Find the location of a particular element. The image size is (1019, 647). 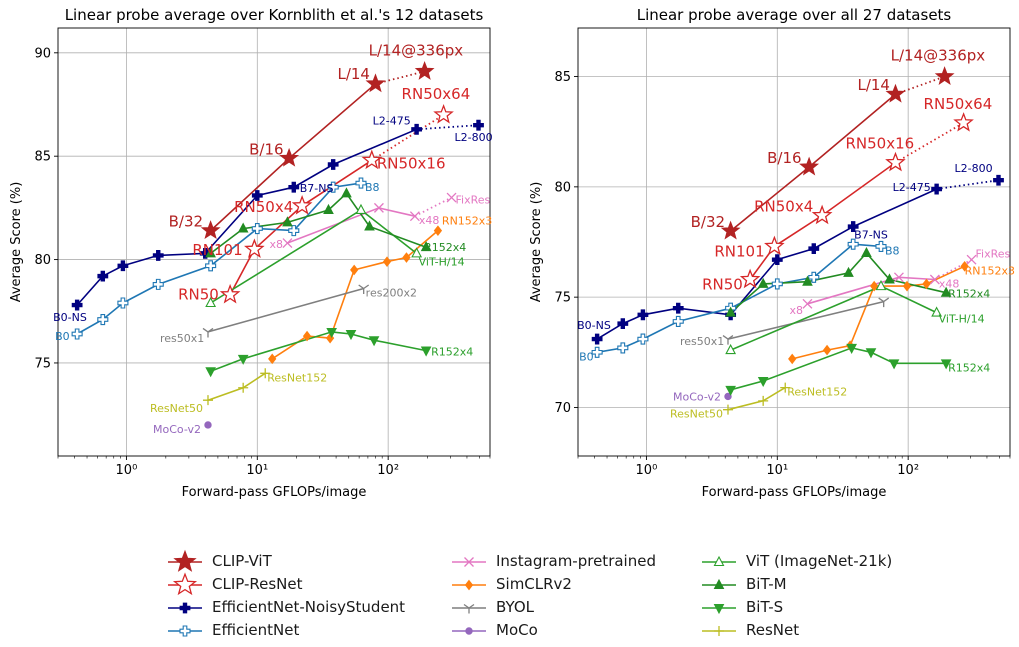

markers-efficientnet-noisystudent is located at coordinates (797, 259).